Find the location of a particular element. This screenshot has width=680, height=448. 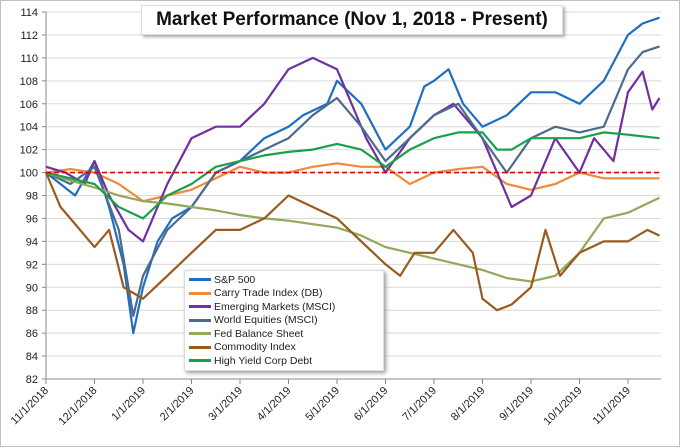

x-tick-label: 11/1/2018 is located at coordinates (30, 406).